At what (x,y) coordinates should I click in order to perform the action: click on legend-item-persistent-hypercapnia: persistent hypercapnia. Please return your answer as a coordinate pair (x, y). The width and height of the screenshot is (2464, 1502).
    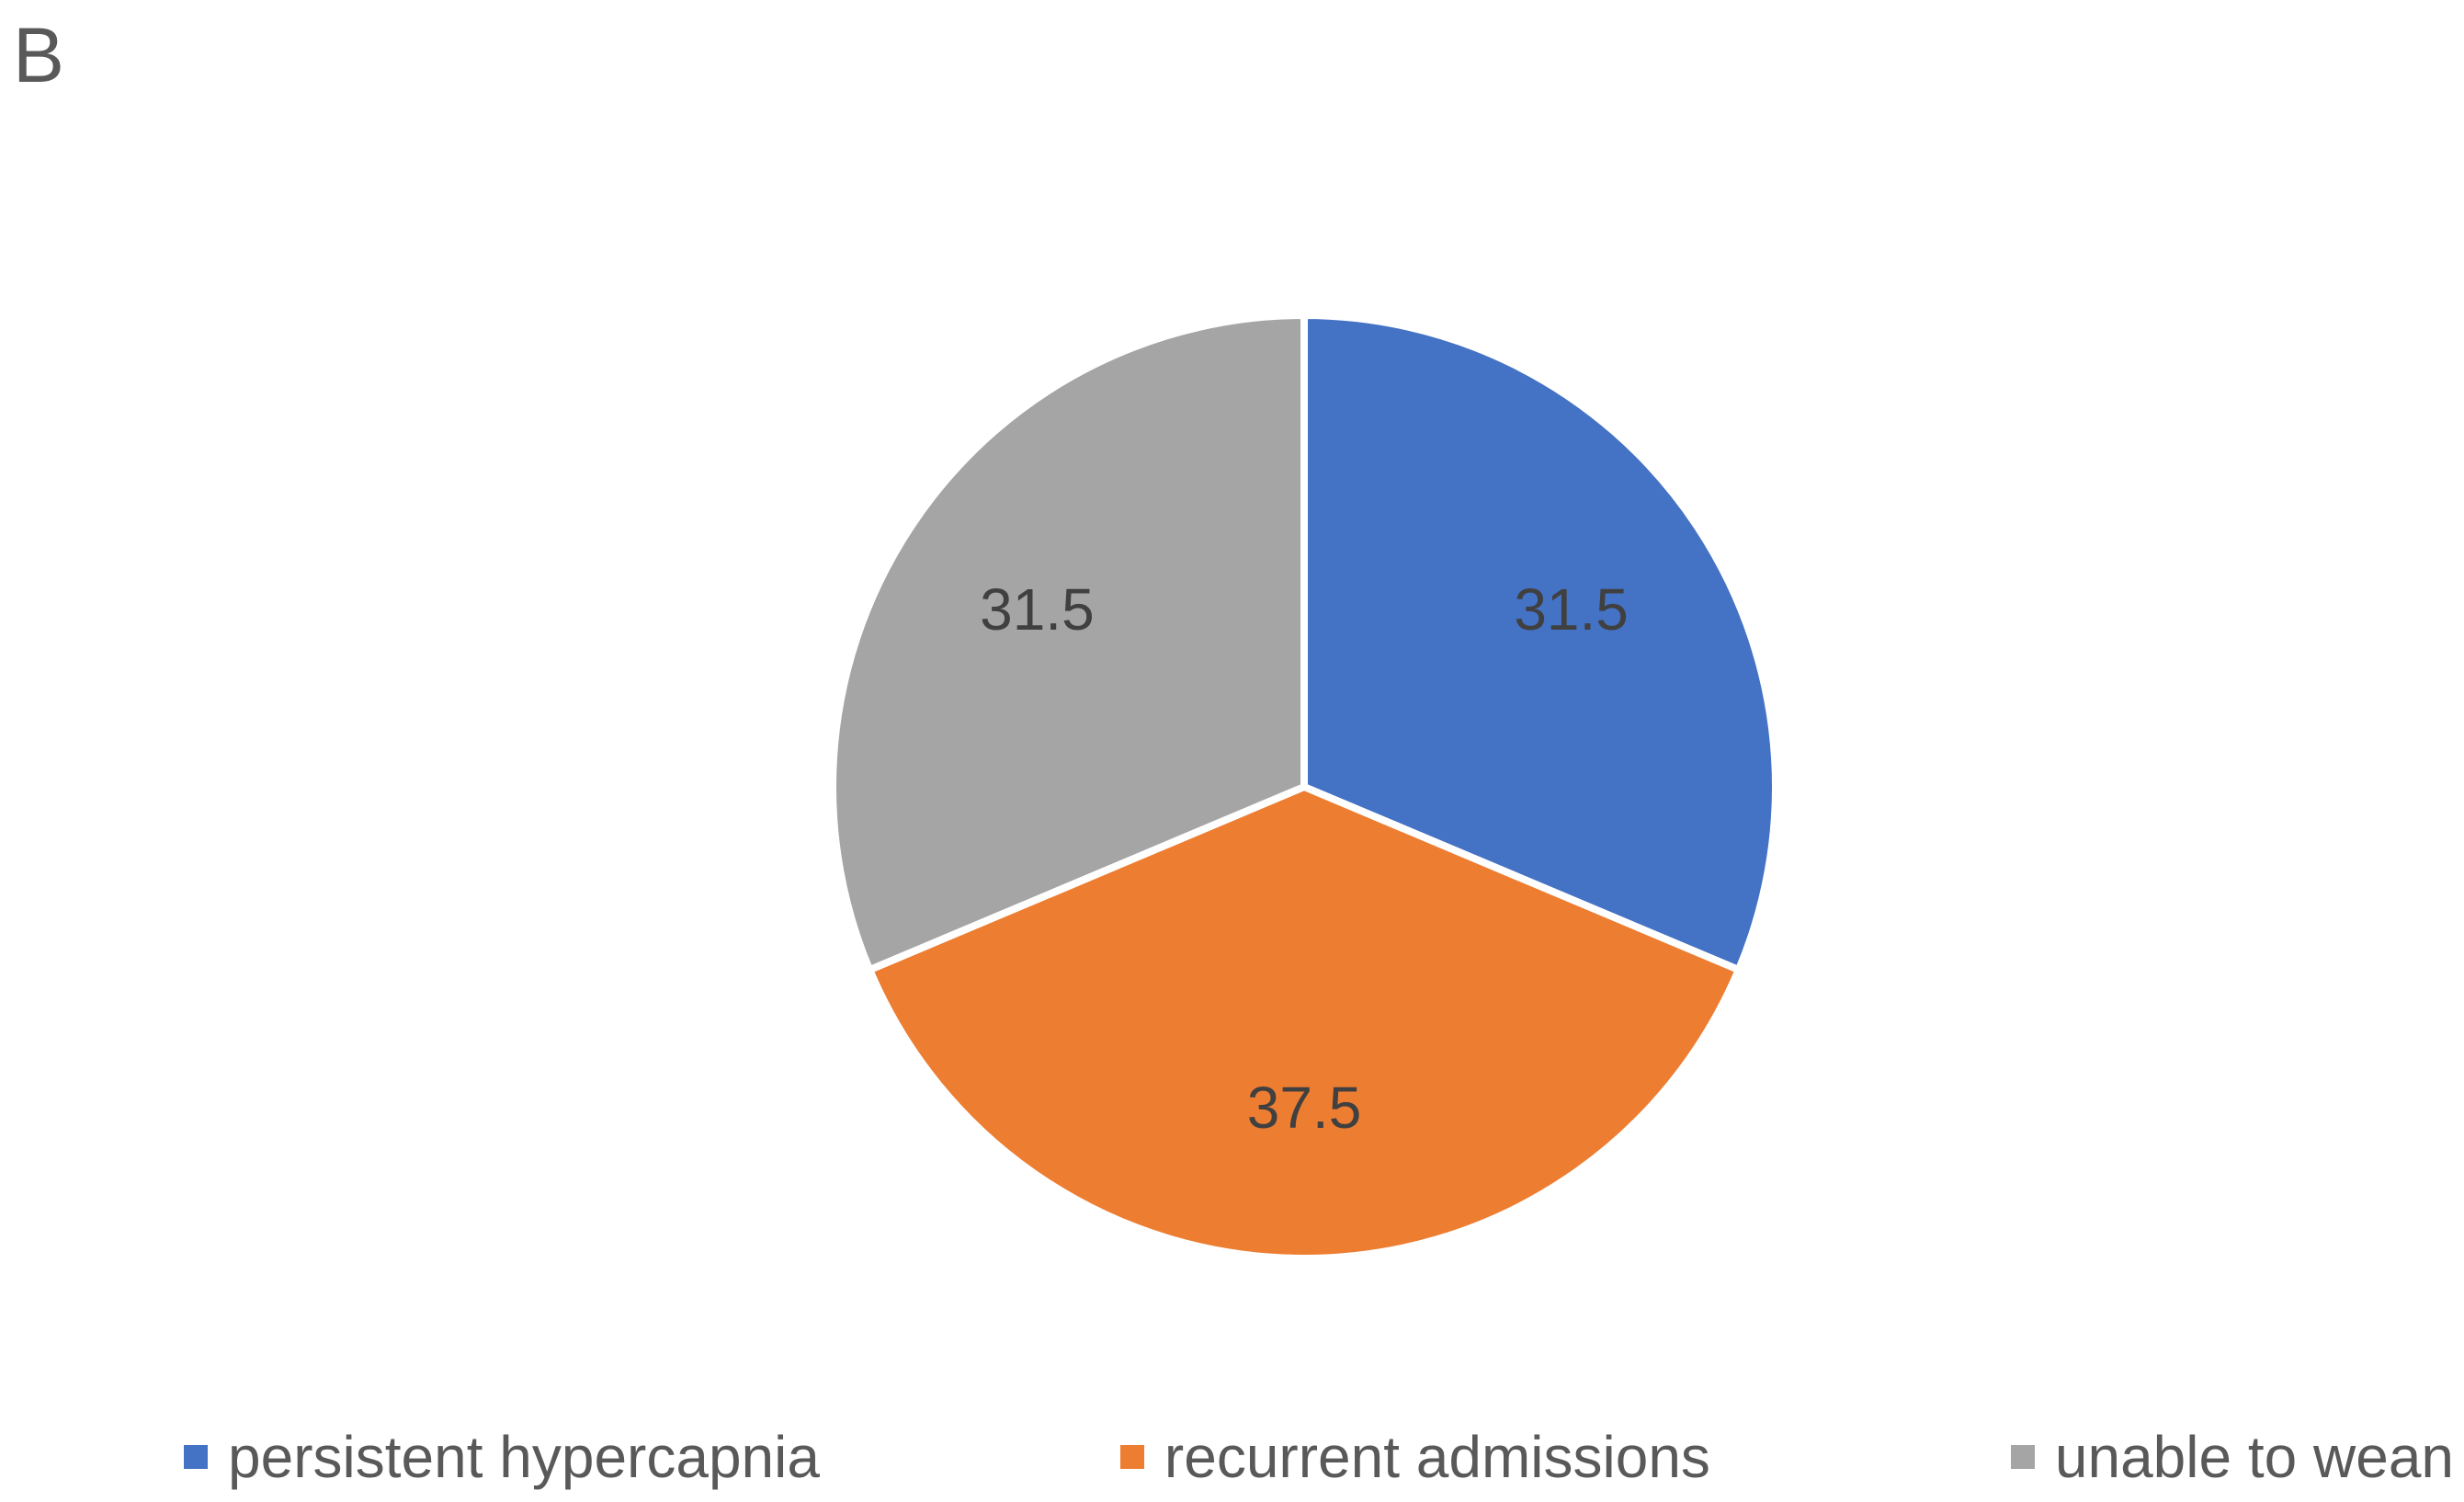
    Looking at the image, I should click on (502, 1457).